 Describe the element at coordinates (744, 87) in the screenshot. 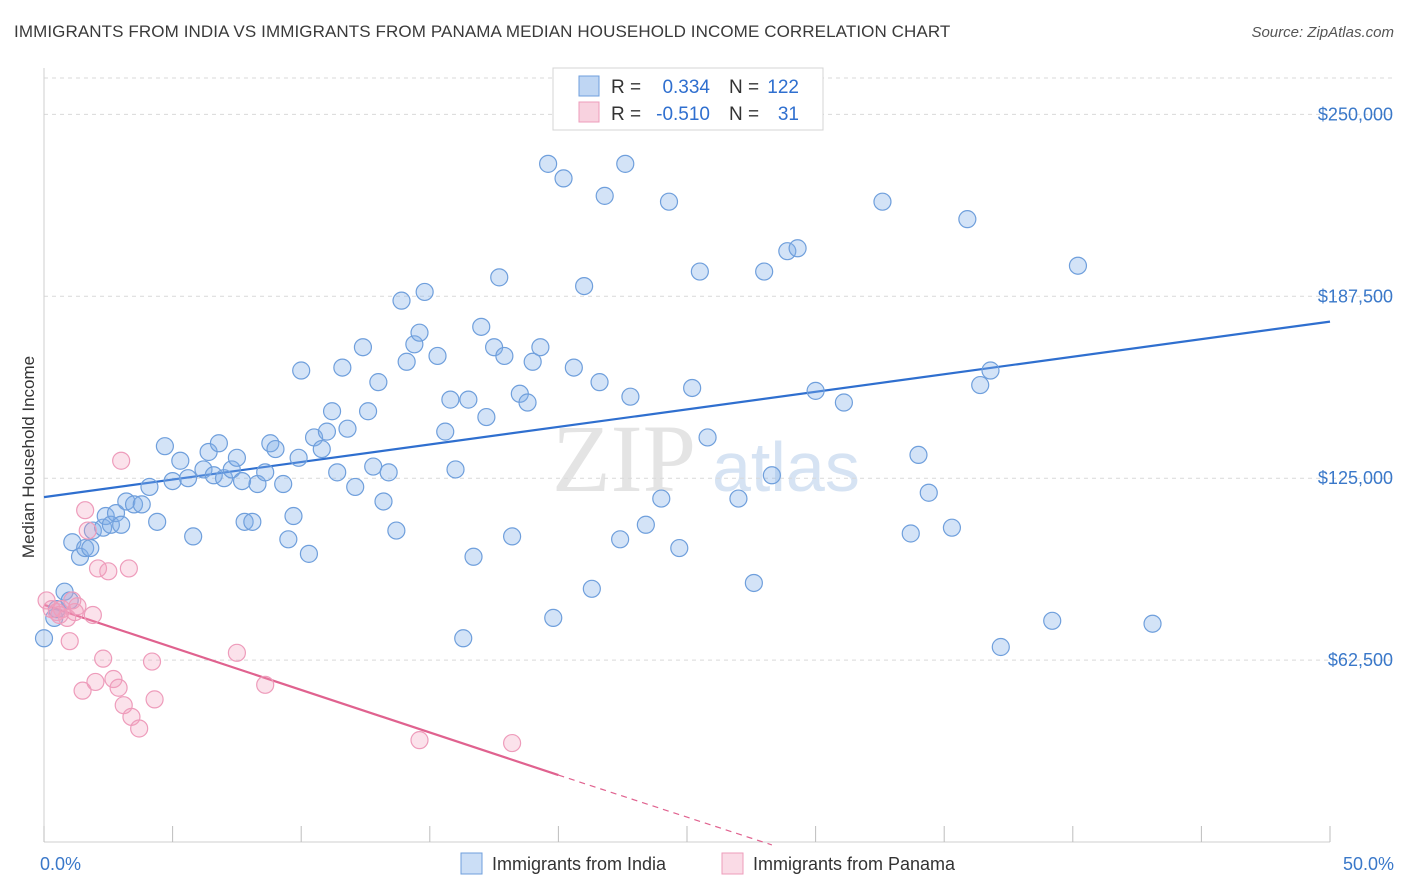

I see `legend-n-label-india: N =` at that location.